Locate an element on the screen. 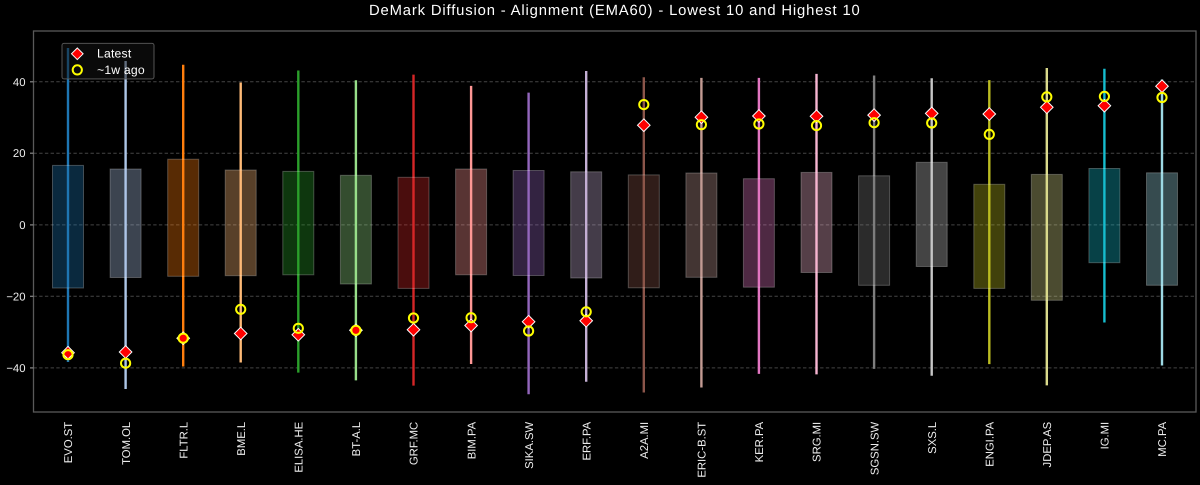 This screenshot has height=485, width=1200. svg-text: KER.PA is located at coordinates (760, 441).